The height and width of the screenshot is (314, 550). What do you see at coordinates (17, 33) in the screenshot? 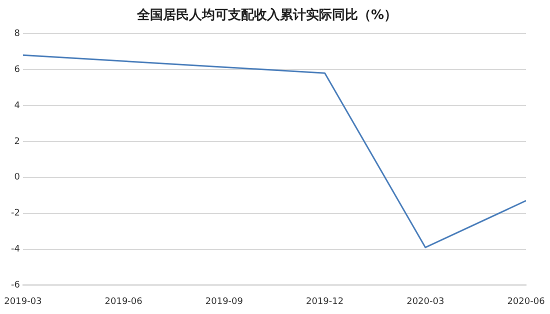
I see `y-tick-label: 8` at bounding box center [17, 33].